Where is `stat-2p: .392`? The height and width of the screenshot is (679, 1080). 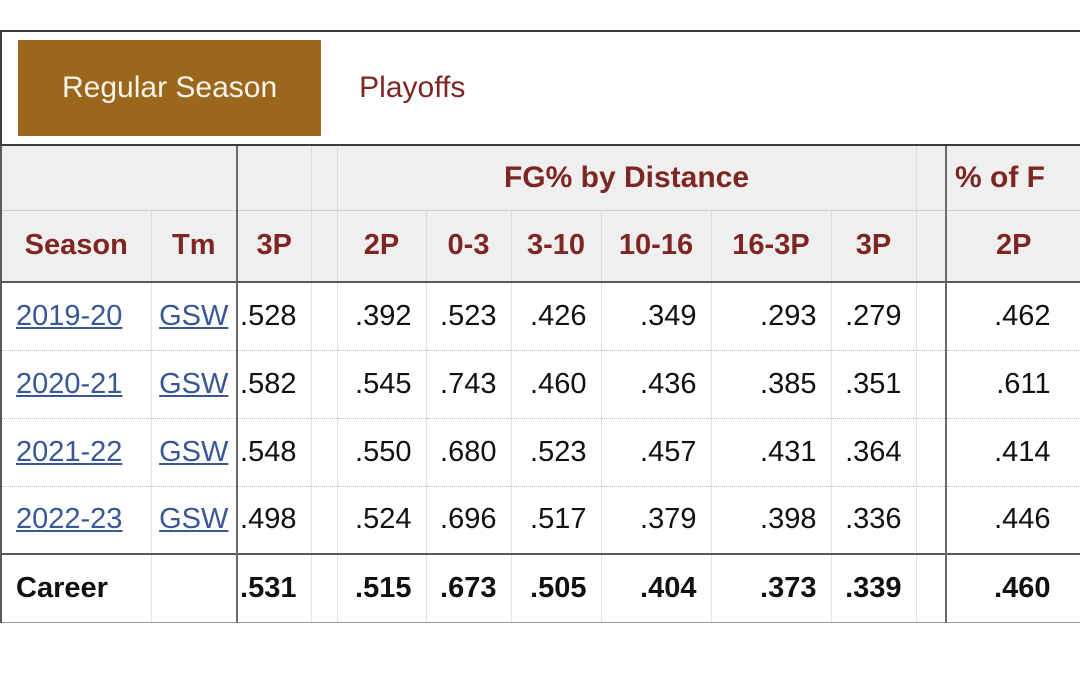
stat-2p: .392 is located at coordinates (382, 316).